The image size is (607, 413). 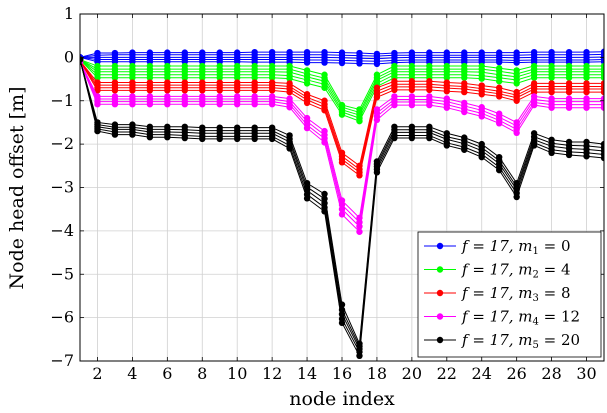 What do you see at coordinates (516, 271) in the screenshot?
I see `legend-label: f = 17, m2 = 4` at bounding box center [516, 271].